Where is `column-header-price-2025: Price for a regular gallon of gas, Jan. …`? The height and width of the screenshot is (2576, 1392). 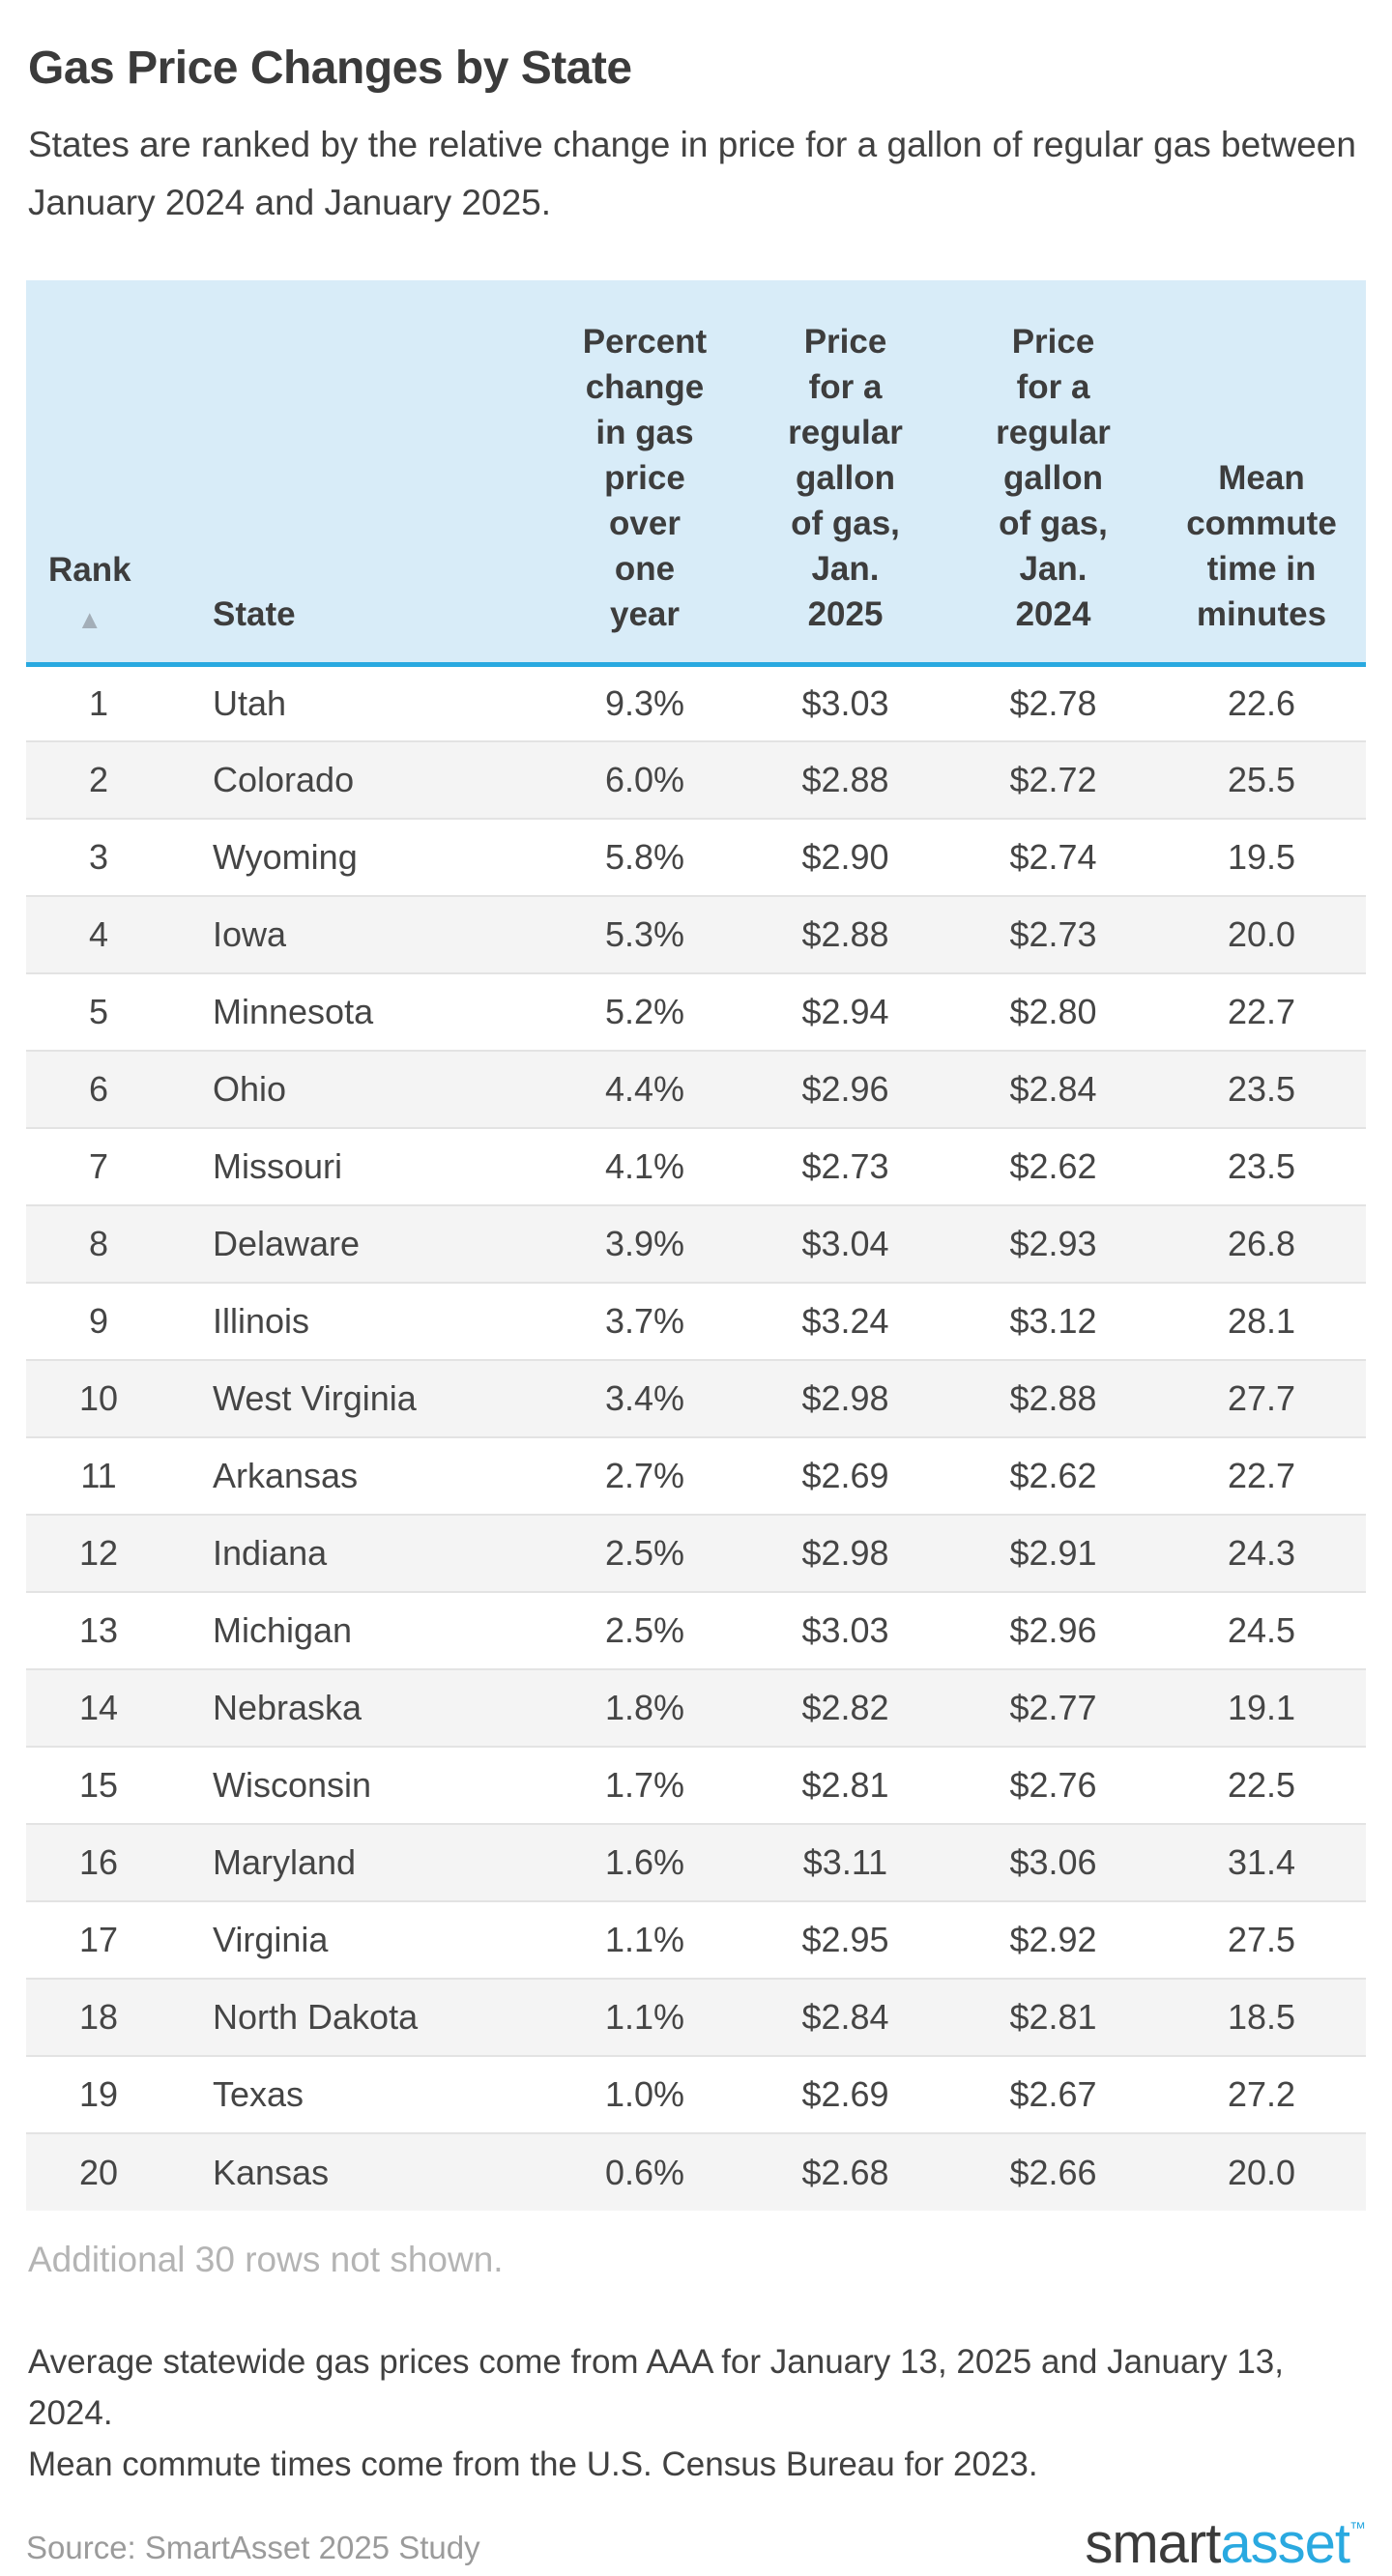
column-header-price-2025: Price for a regular gallon of gas, Jan. … is located at coordinates (845, 473).